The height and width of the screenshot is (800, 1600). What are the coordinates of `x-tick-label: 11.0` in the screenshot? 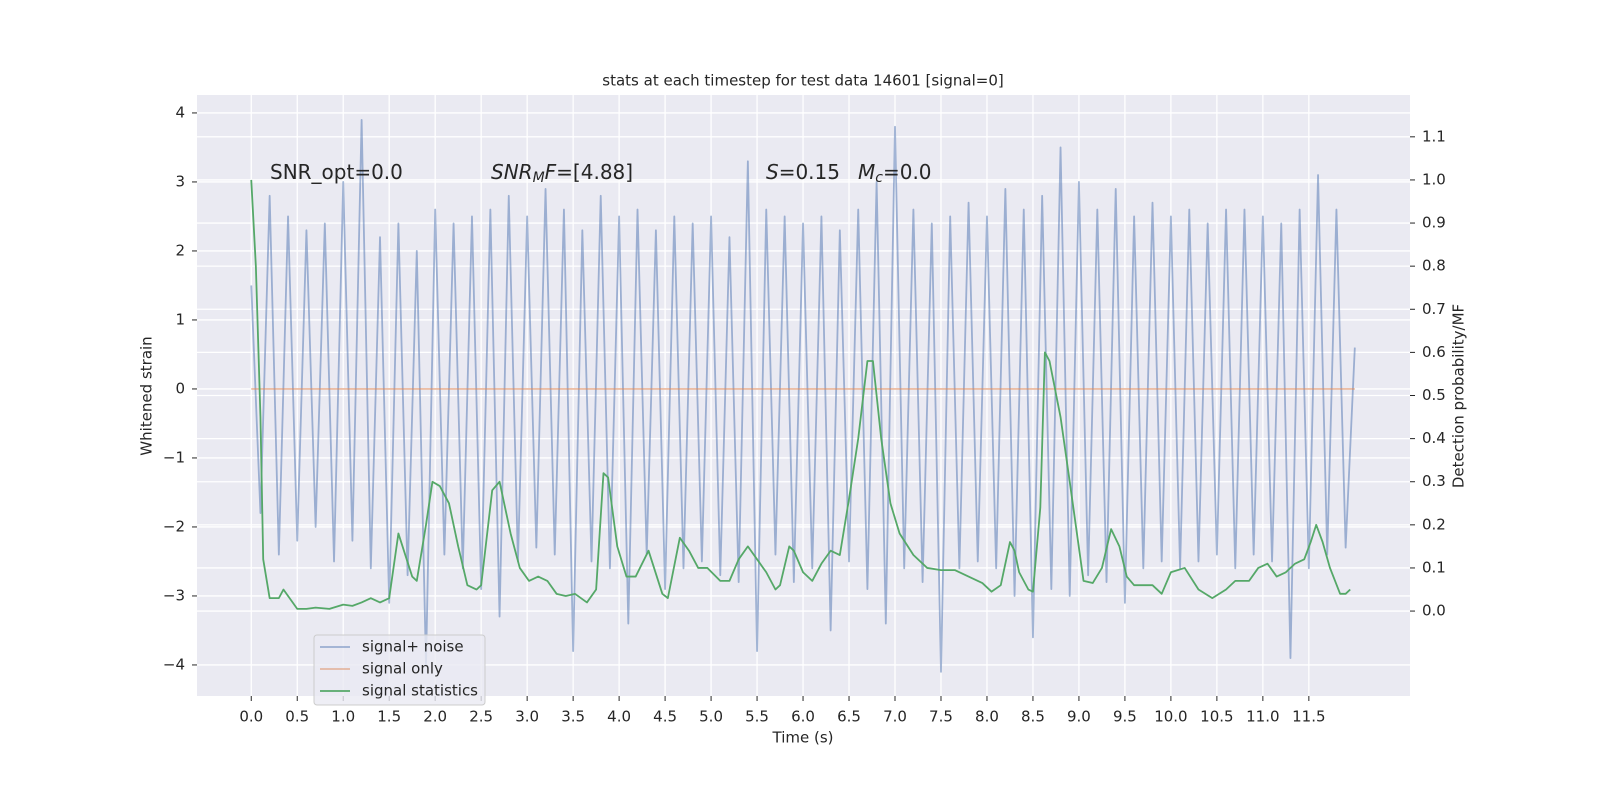 It's located at (1262, 717).